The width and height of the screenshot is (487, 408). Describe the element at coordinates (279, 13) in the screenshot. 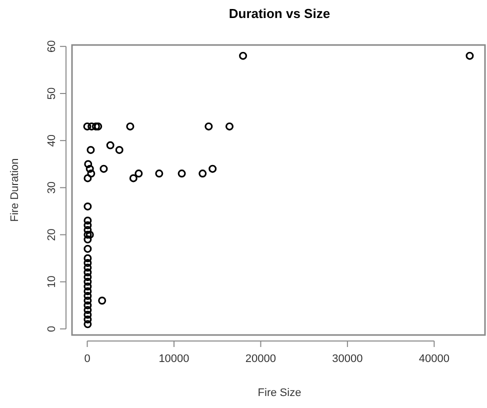

I see `chart-title: Duration vs Size` at that location.